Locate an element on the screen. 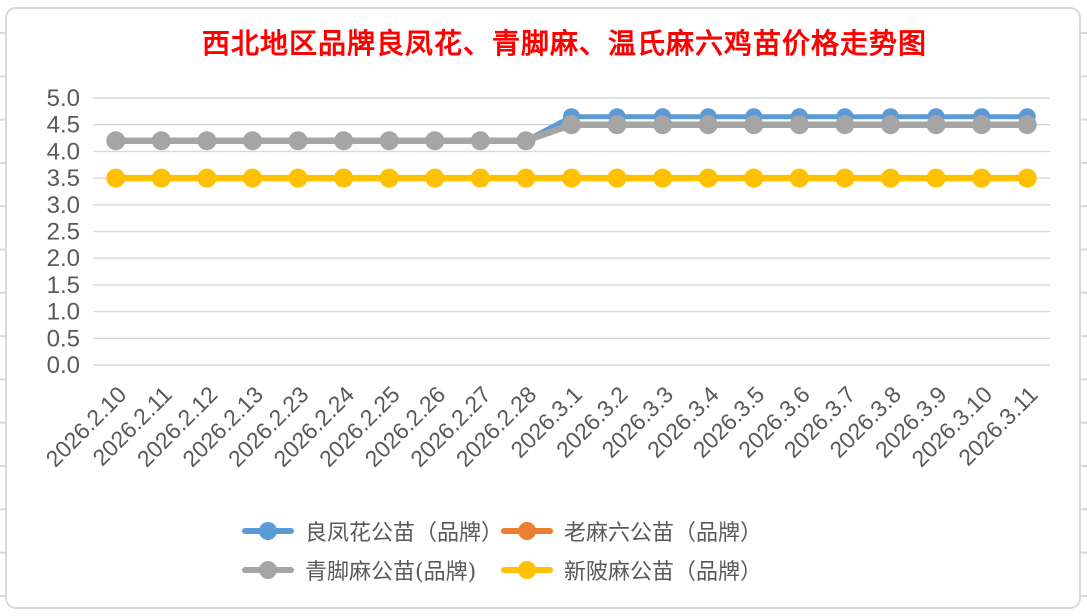 The width and height of the screenshot is (1087, 616). legend-item-liangfenghua: 良凤花公苗（品牌） is located at coordinates (372, 531).